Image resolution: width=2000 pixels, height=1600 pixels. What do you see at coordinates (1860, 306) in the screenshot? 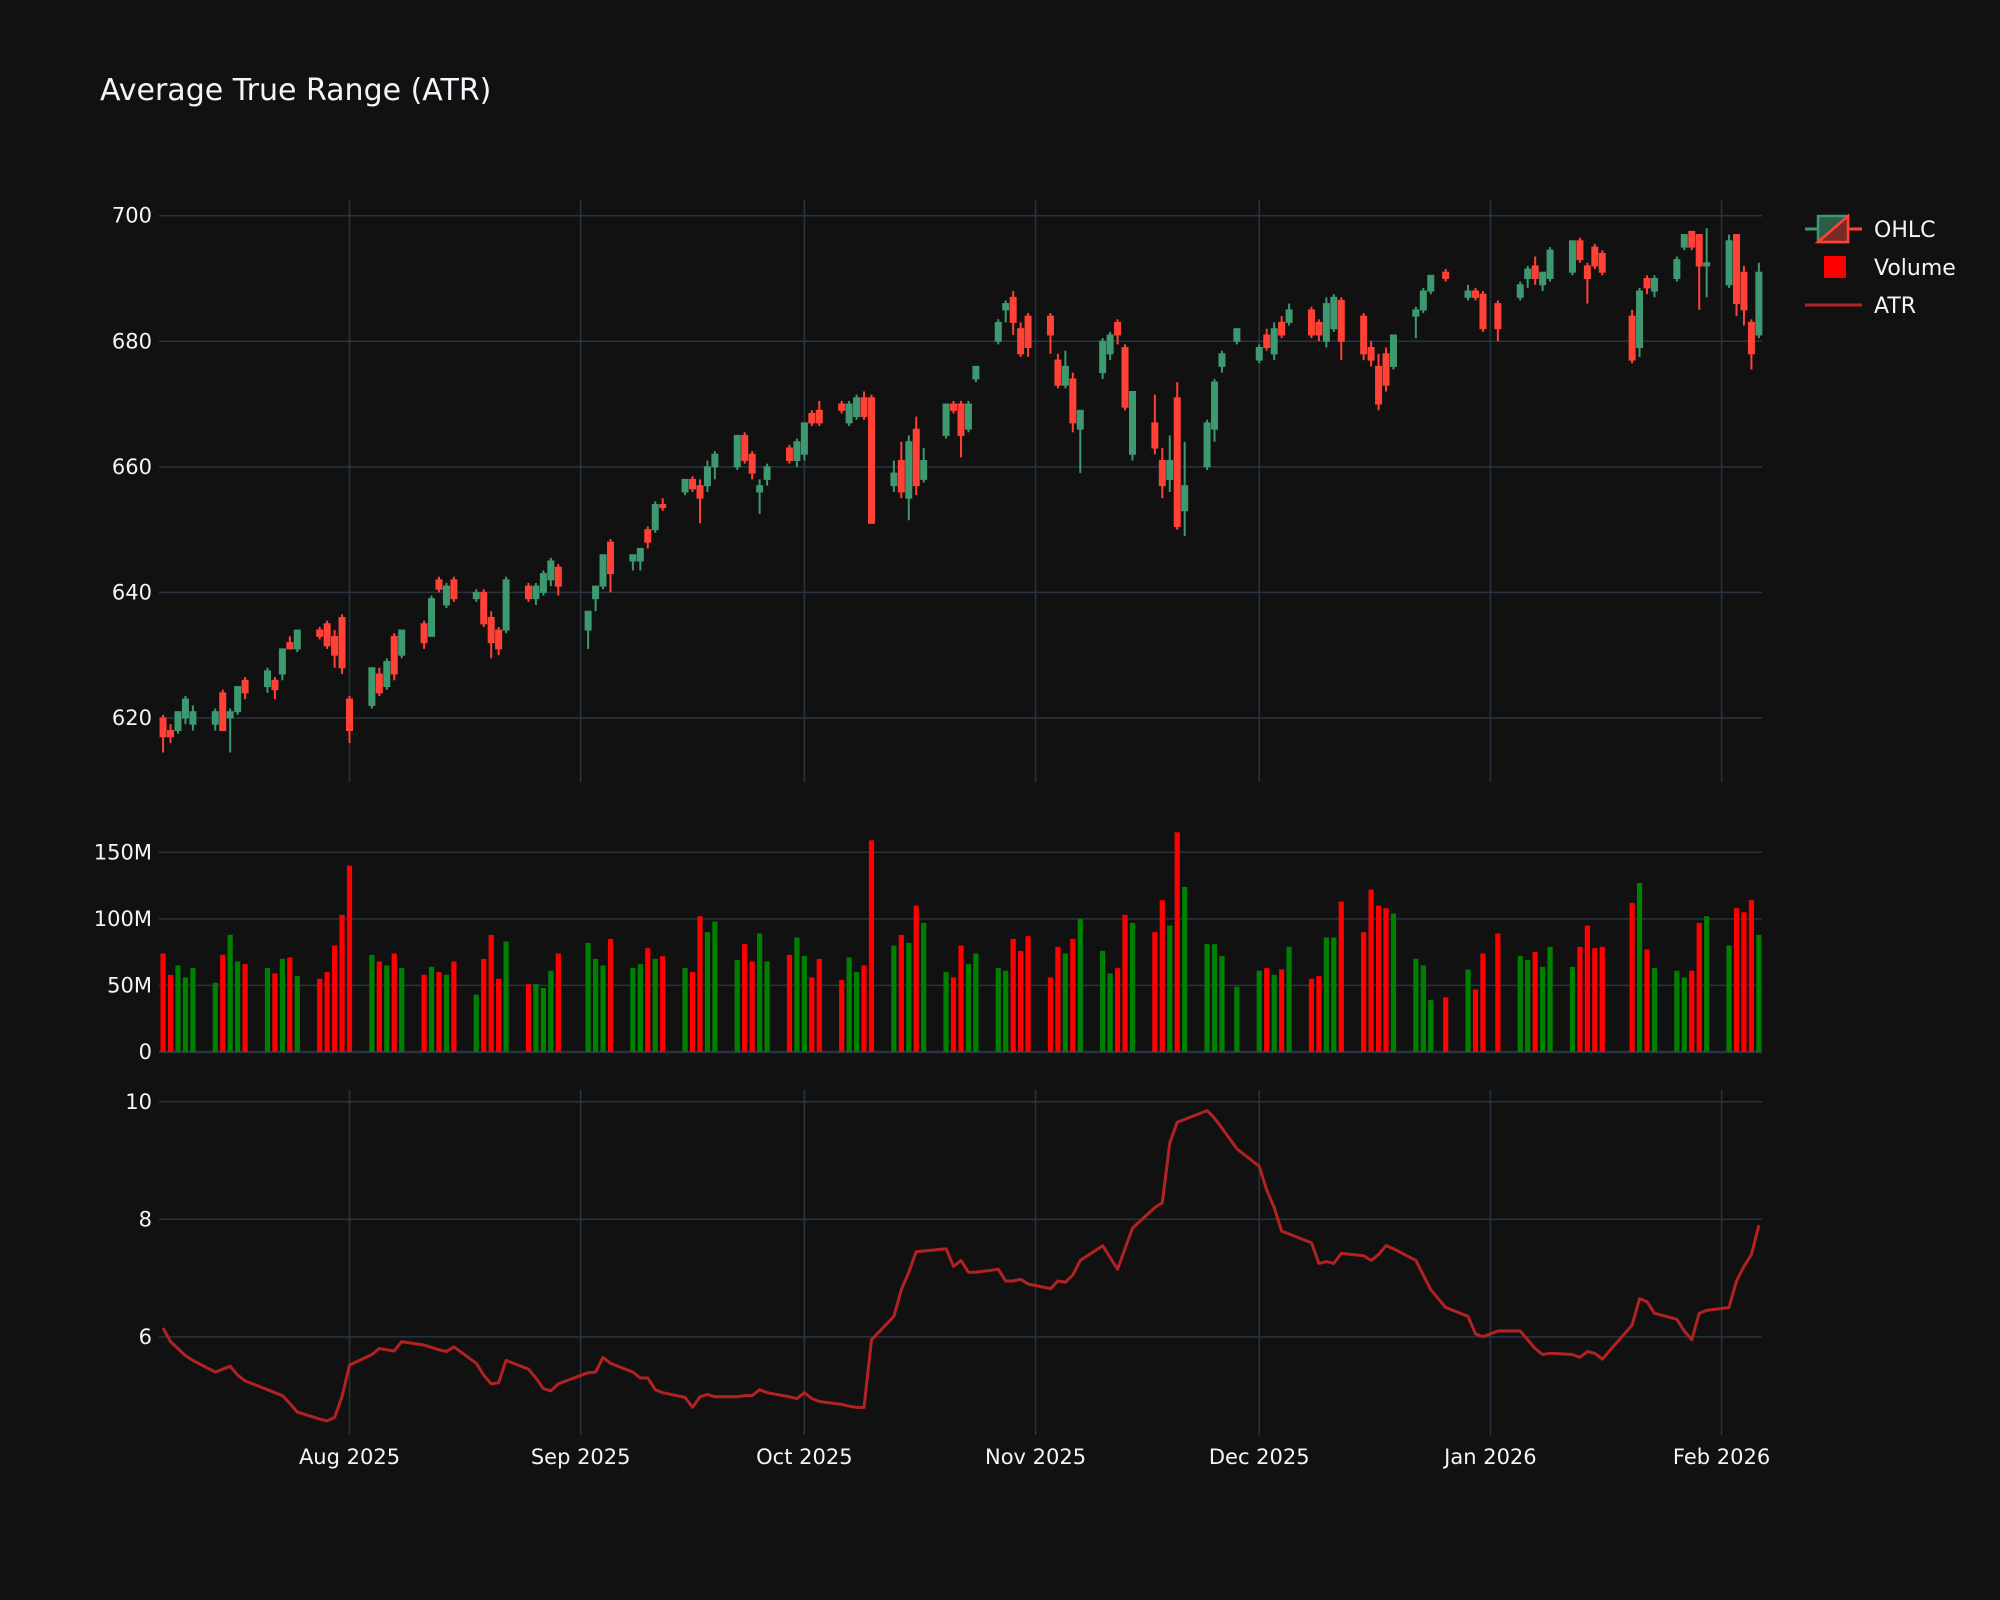
I see `legend-item-atr: ATR` at bounding box center [1860, 306].